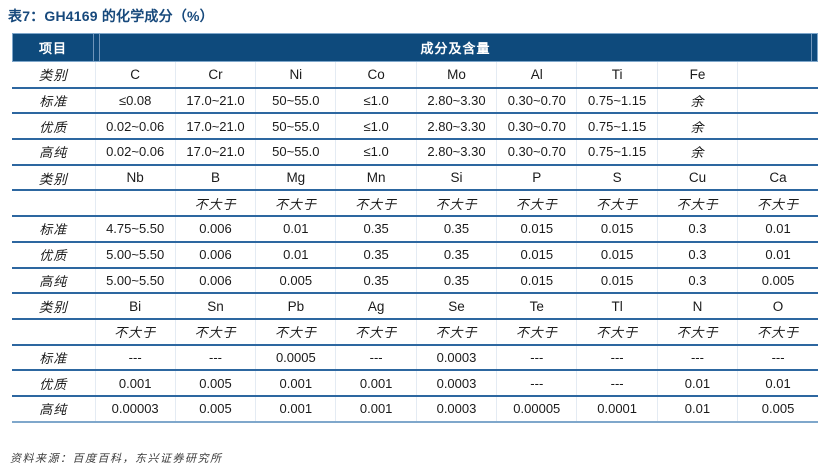  Describe the element at coordinates (697, 306) in the screenshot. I see `table-cell: N` at that location.